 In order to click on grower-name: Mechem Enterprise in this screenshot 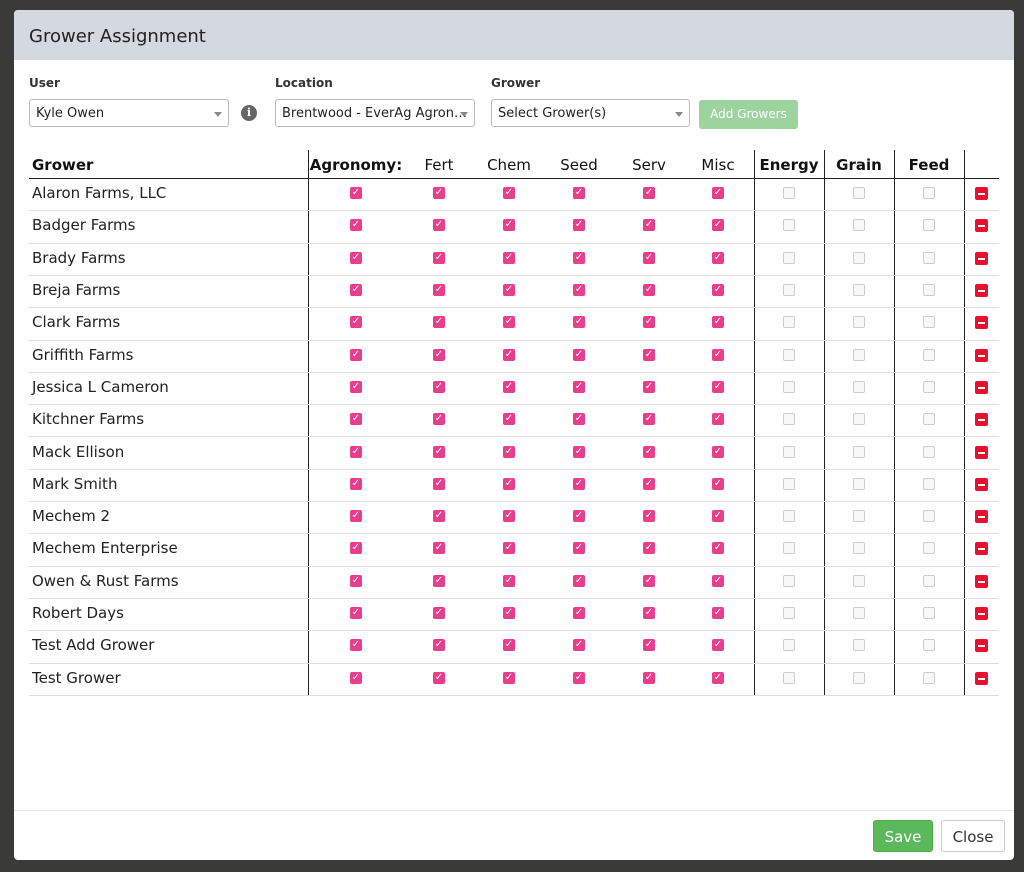, I will do `click(105, 548)`.